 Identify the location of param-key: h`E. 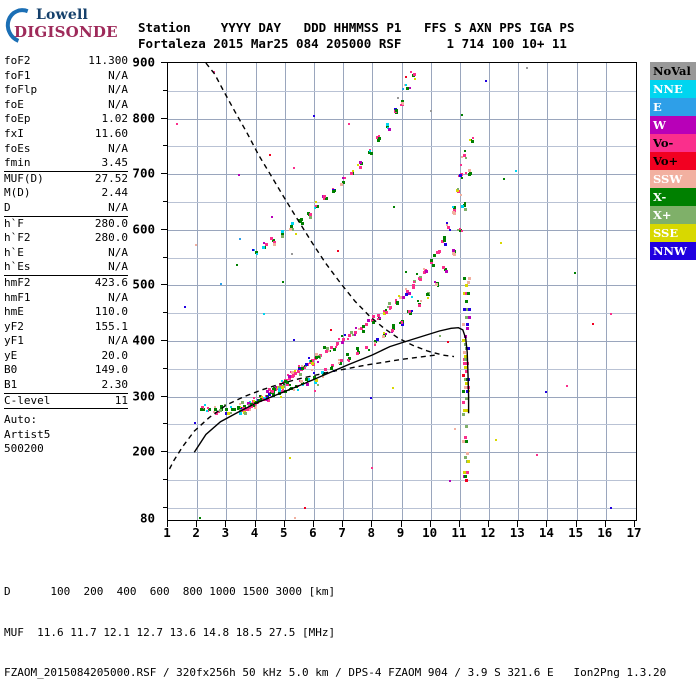
(14, 252).